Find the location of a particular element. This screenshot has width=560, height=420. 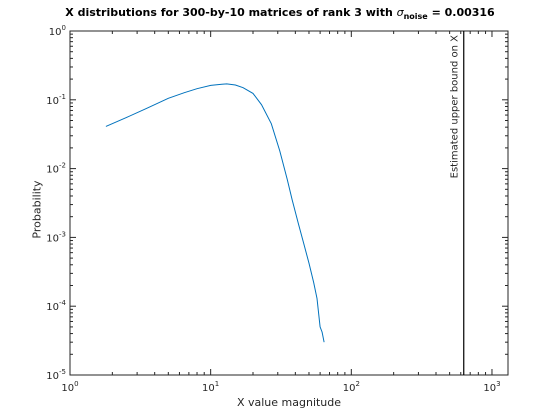

y-tick-label: 10⁻⁵ is located at coordinates (56, 375).